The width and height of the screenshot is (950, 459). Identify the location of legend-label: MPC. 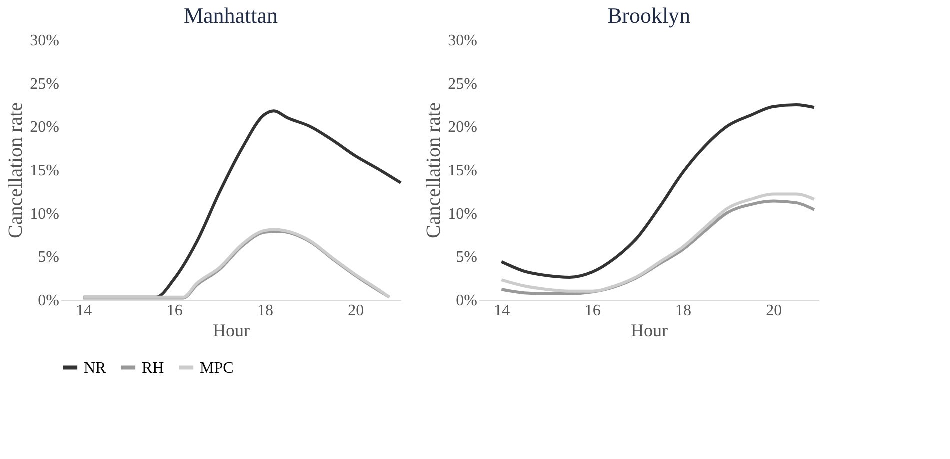
(217, 368).